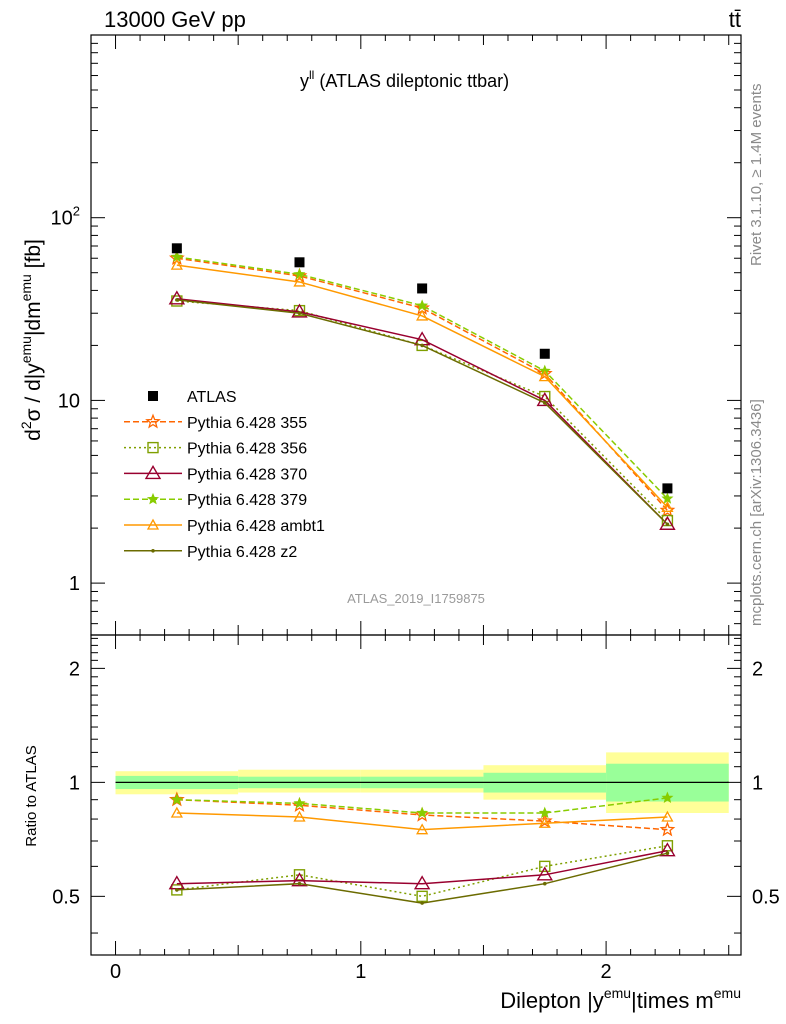 This screenshot has width=786, height=1024. I want to click on ratio-y-tick-label: 2, so click(74, 669).